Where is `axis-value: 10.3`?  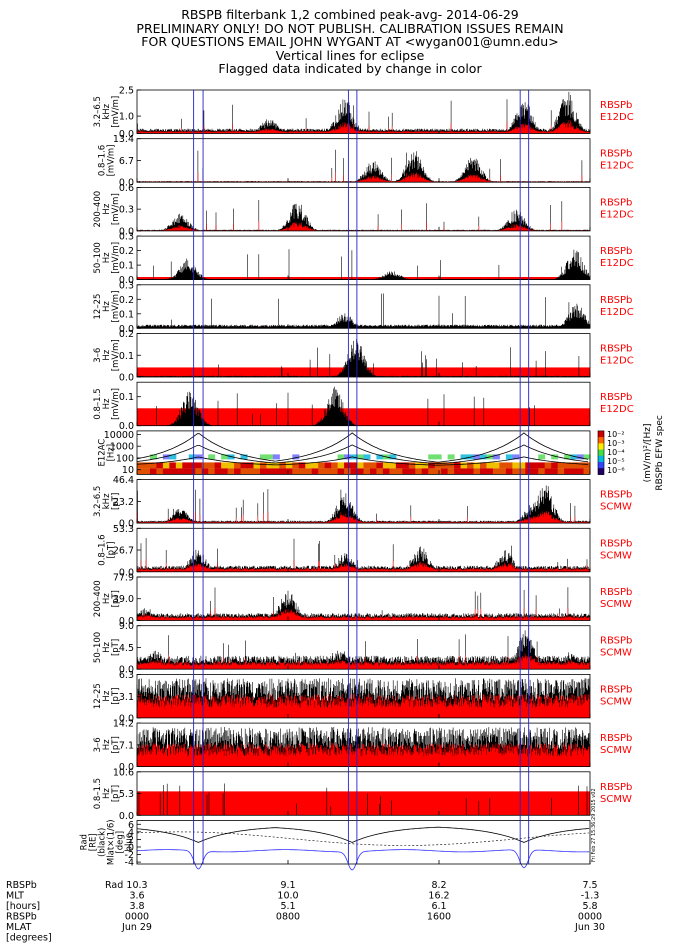 axis-value: 10.3 is located at coordinates (136, 885).